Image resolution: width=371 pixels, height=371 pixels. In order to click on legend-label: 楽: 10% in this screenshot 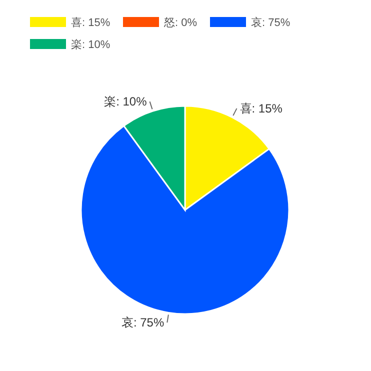, I will do `click(90, 45)`.